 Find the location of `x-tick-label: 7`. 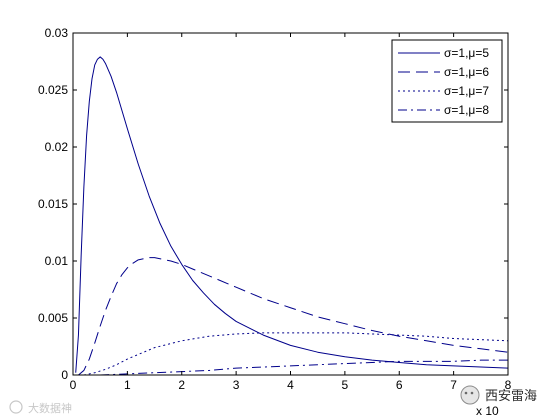

x-tick-label: 7 is located at coordinates (453, 385).